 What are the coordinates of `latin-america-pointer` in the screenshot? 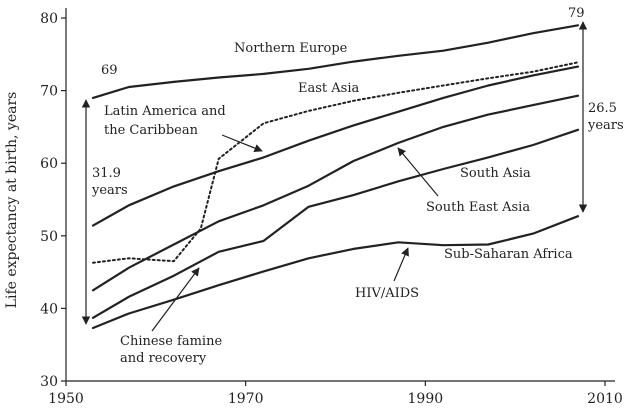 It's located at (242, 143).